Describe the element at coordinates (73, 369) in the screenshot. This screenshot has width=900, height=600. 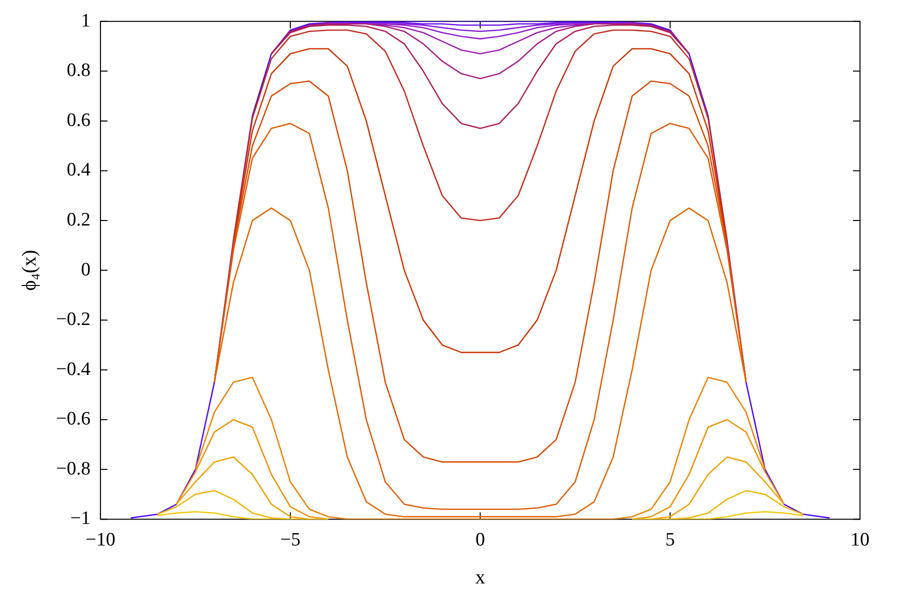
I see `y-tick-label: −0.4` at that location.